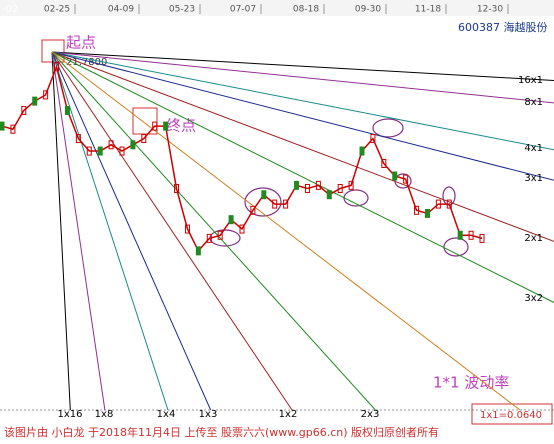  What do you see at coordinates (277, 8) in the screenshot?
I see `date-bar` at bounding box center [277, 8].